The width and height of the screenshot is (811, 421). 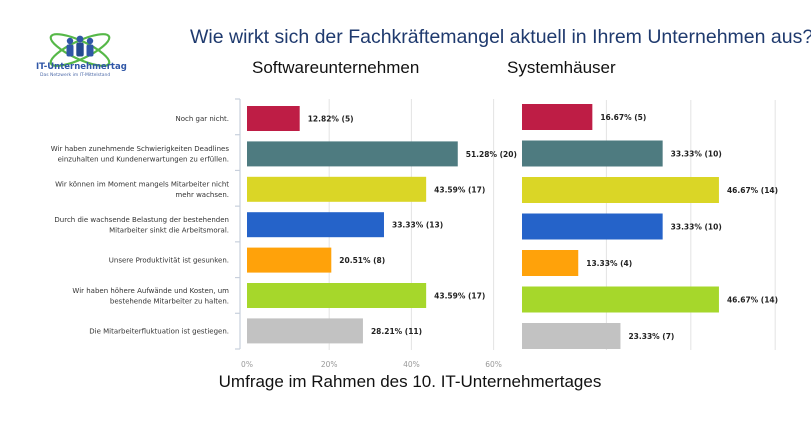 I want to click on data-label: 16.67% (5), so click(x=623, y=117).